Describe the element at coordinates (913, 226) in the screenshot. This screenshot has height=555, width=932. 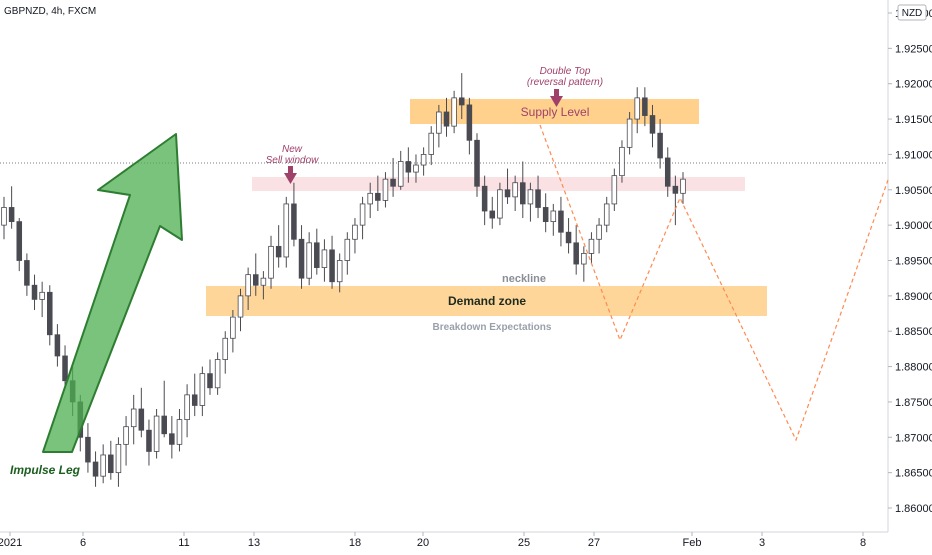
I see `y-tick-label: 1.90000` at that location.